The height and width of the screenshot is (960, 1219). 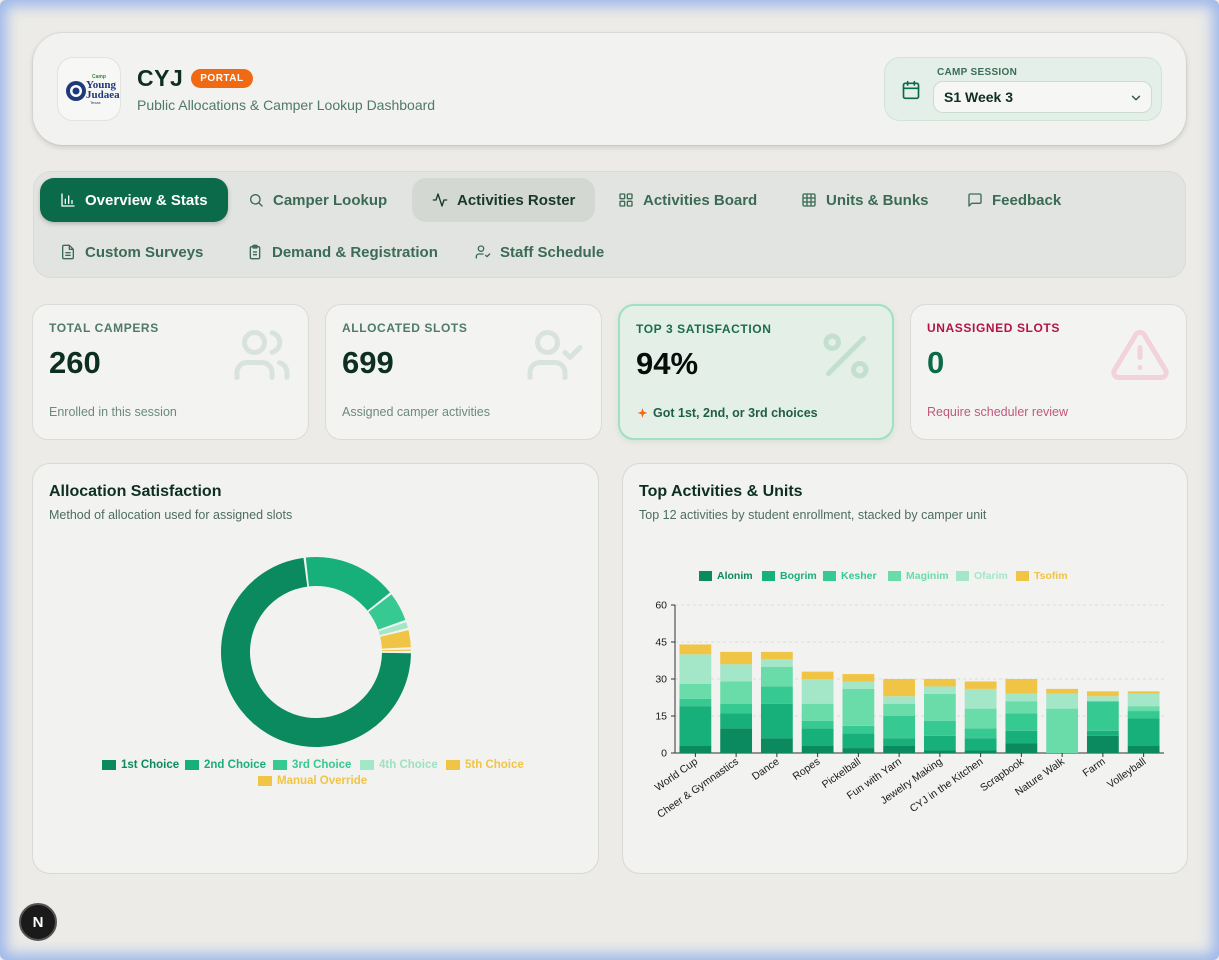 I want to click on x-tick-label: Farm, so click(x=1094, y=767).